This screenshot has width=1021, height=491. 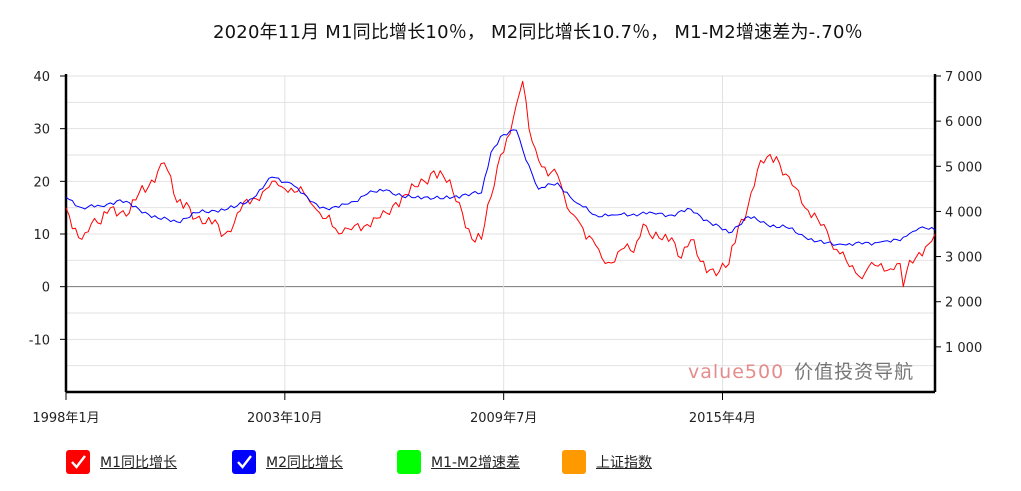 I want to click on x-tick-label: 1998年1月, so click(x=65, y=418).